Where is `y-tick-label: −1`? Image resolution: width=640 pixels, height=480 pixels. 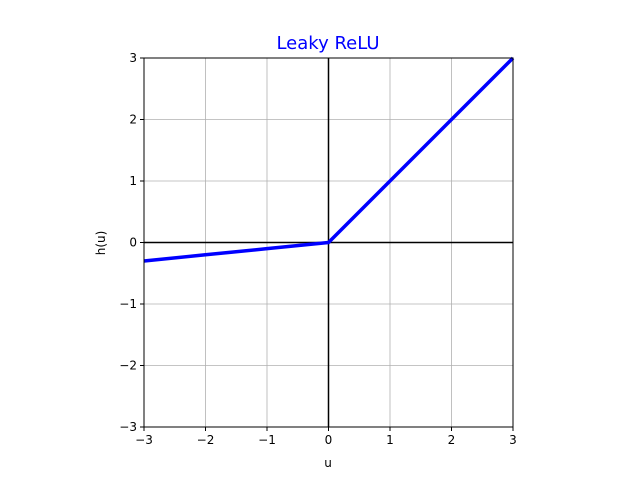
y-tick-label: −1 is located at coordinates (128, 304).